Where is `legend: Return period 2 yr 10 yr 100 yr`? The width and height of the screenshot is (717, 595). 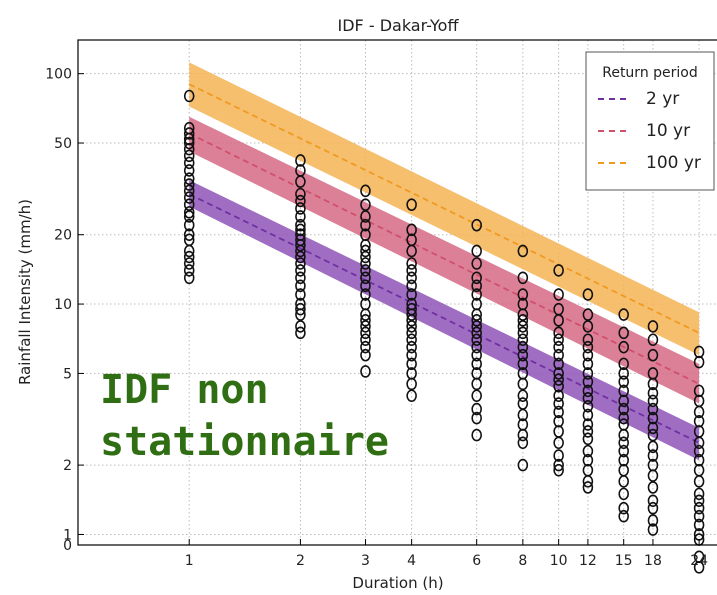 legend: Return period 2 yr 10 yr 100 yr is located at coordinates (650, 121).